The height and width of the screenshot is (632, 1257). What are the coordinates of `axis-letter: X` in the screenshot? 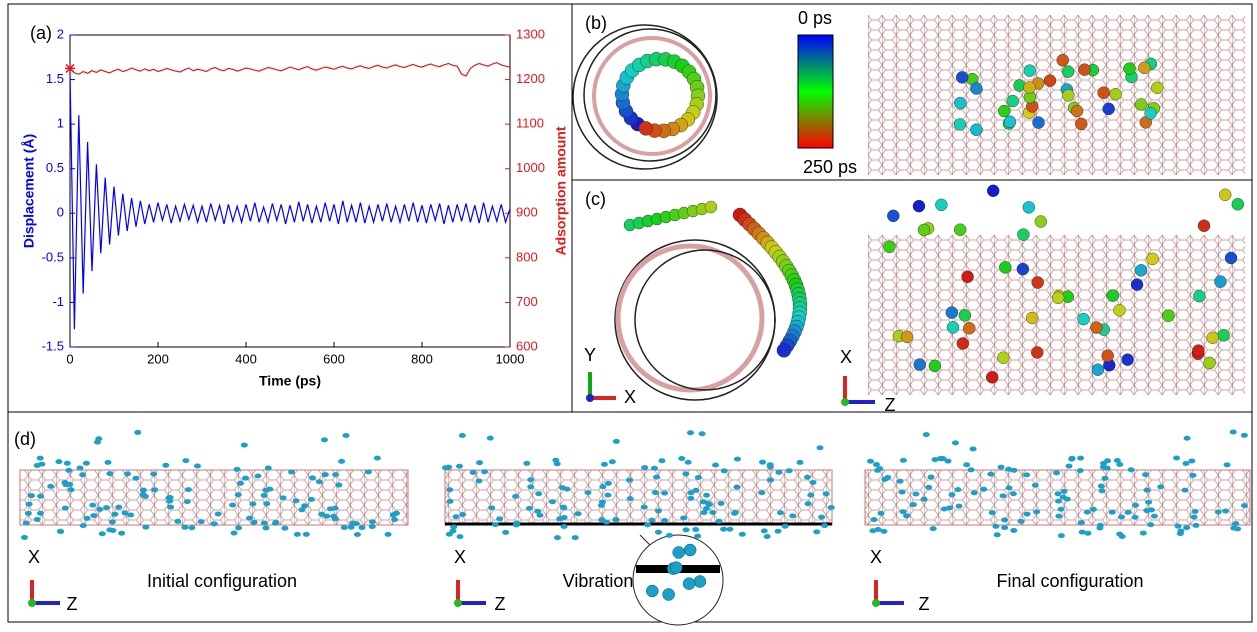 It's located at (630, 397).